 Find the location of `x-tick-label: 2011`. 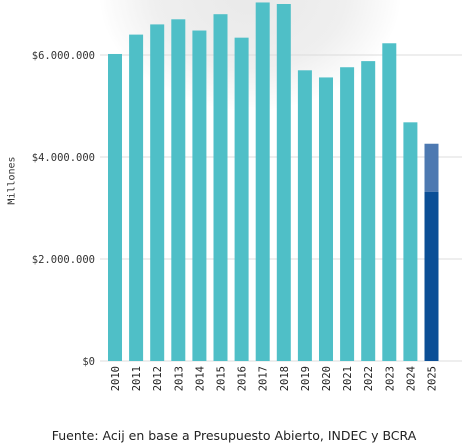

x-tick-label: 2011 is located at coordinates (137, 378).